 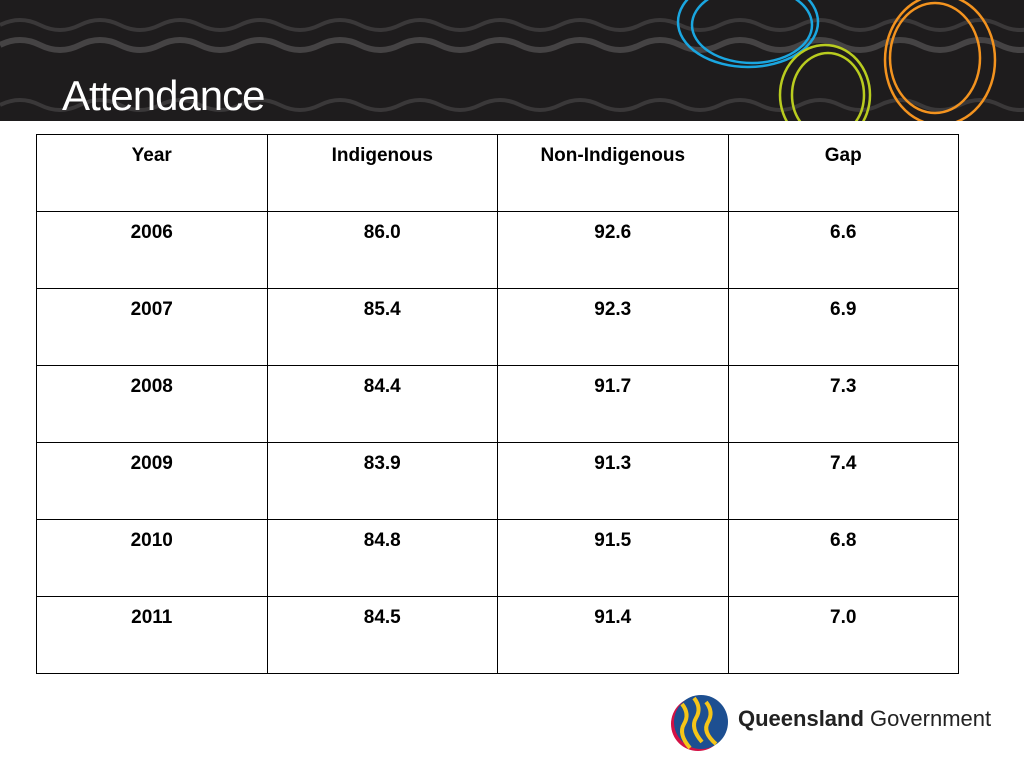 I want to click on logo-emblem-icon, so click(x=699, y=723).